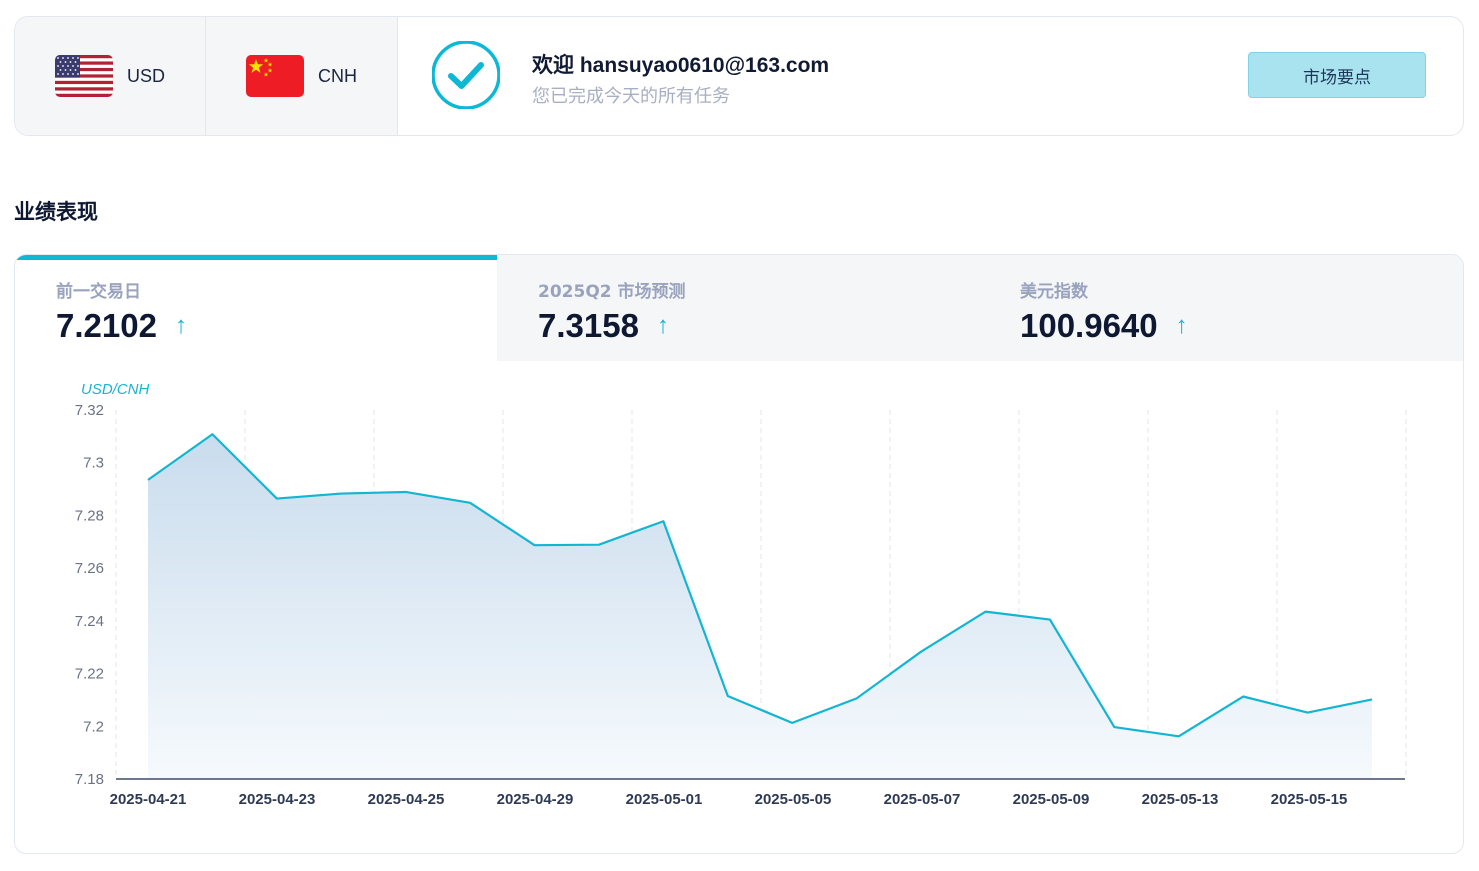 This screenshot has width=1479, height=871. Describe the element at coordinates (664, 799) in the screenshot. I see `x-tick-label: 2025-05-01` at that location.